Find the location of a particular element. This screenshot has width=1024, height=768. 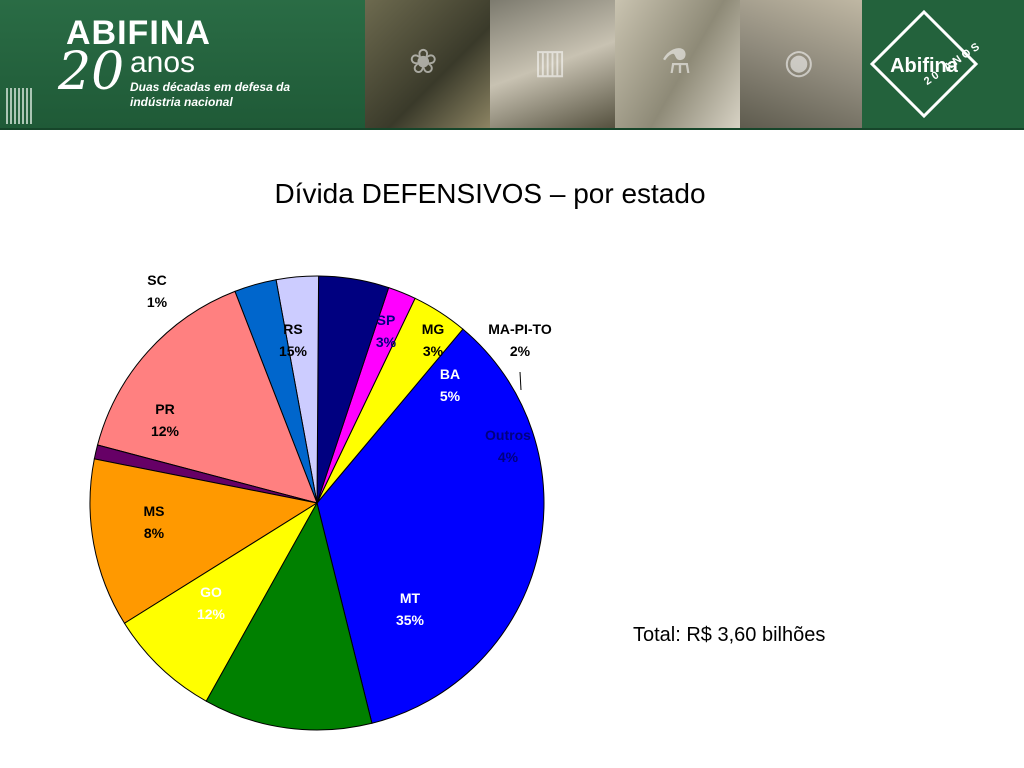

slice-label-name: PR is located at coordinates (164, 409).